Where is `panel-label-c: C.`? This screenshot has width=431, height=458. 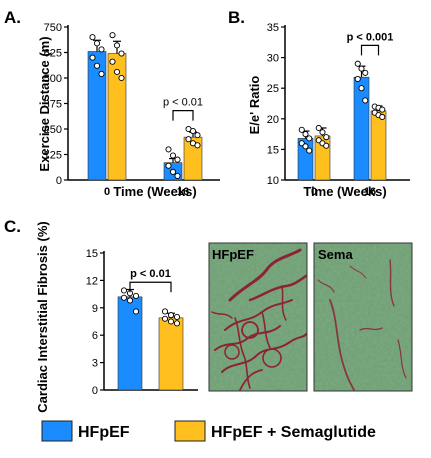 panel-label-c: C. is located at coordinates (12, 226).